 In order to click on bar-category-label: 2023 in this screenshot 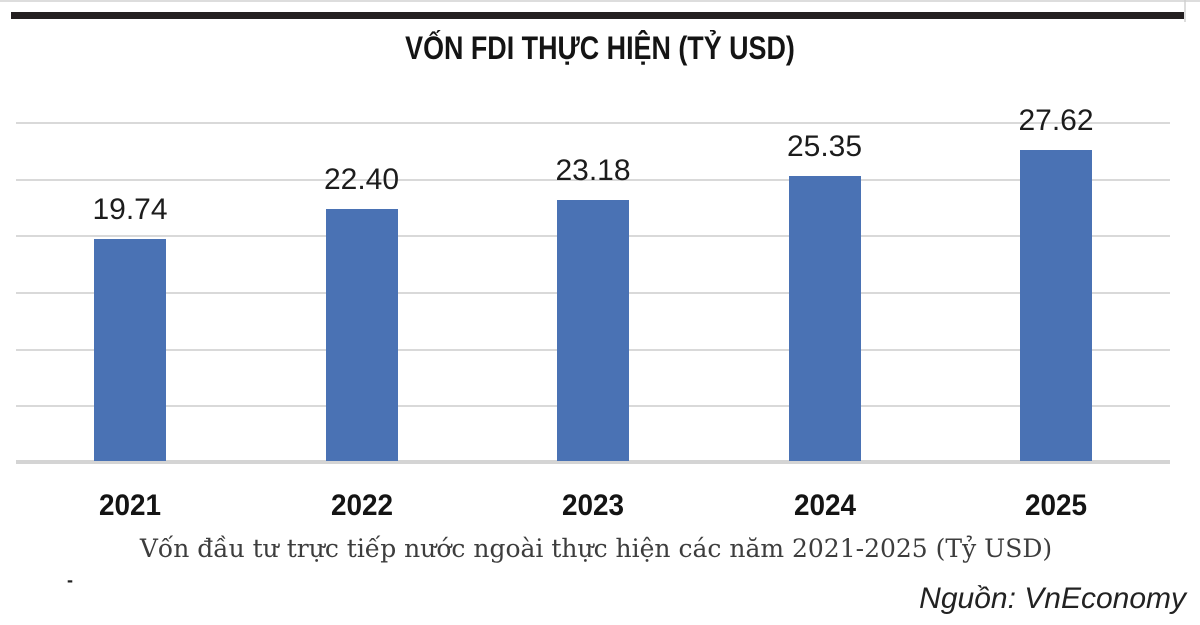, I will do `click(593, 505)`.